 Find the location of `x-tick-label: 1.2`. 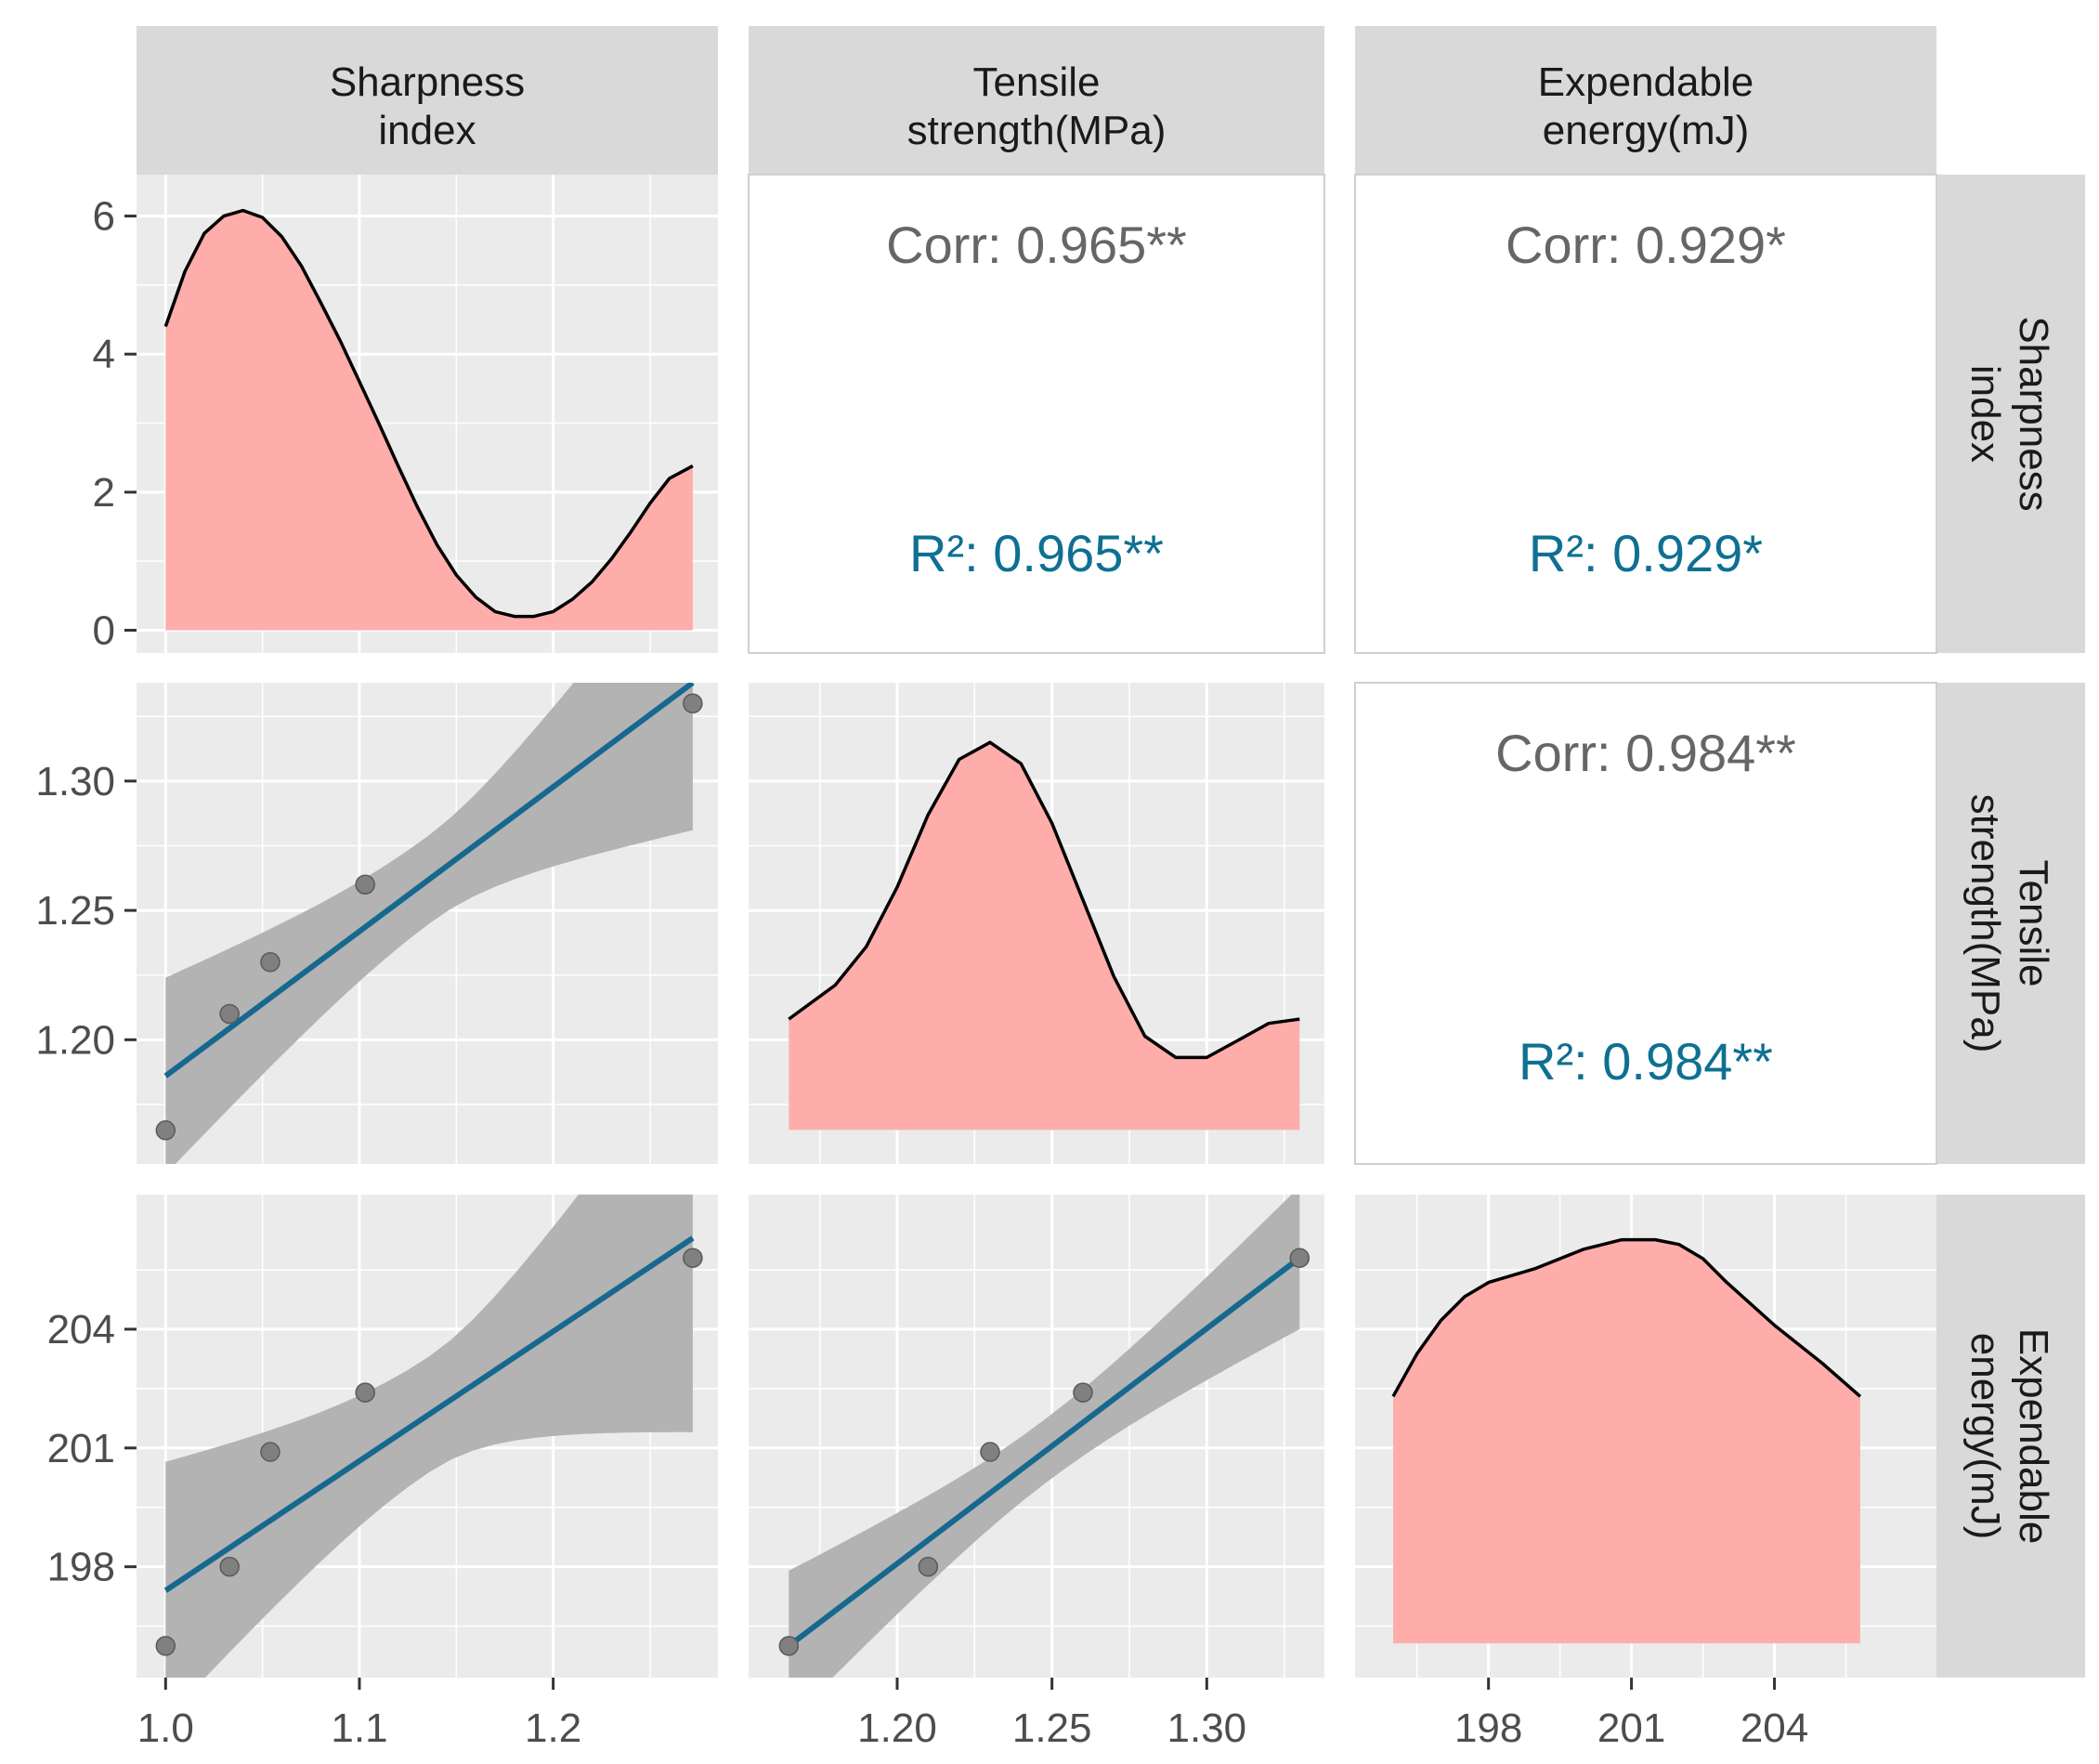

x-tick-label: 1.2 is located at coordinates (553, 1728).